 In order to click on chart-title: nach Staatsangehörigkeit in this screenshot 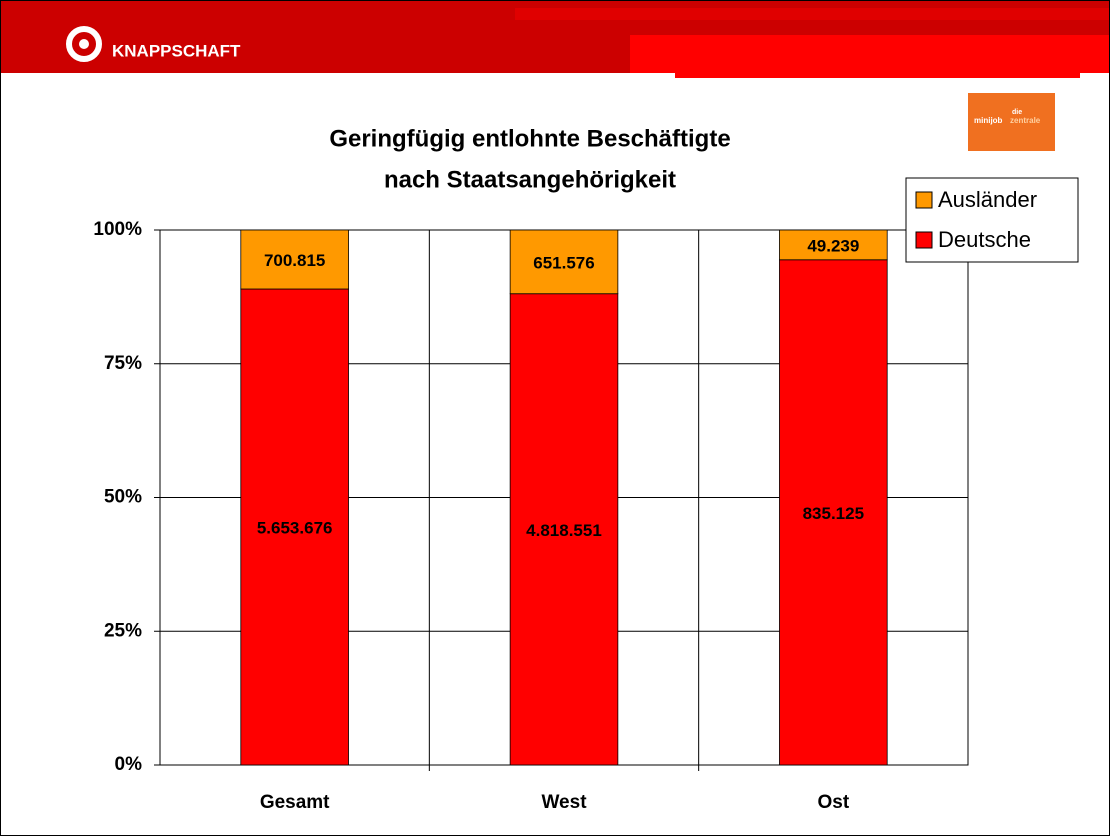, I will do `click(530, 179)`.